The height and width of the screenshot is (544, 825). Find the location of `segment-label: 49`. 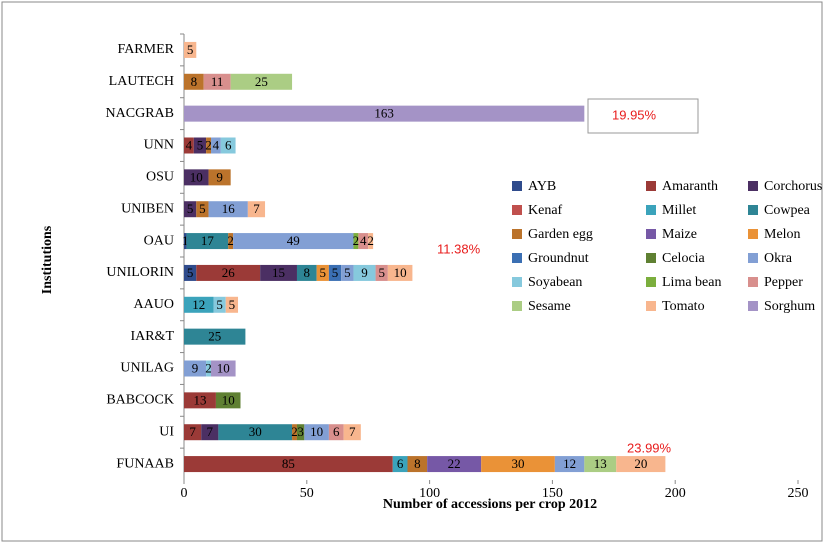

segment-label: 49 is located at coordinates (293, 240).